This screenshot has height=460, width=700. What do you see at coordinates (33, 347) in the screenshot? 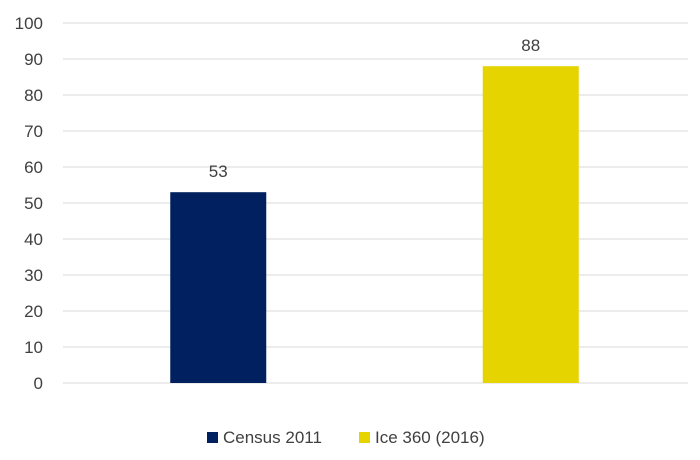
I see `y-tick-label: 10` at bounding box center [33, 347].